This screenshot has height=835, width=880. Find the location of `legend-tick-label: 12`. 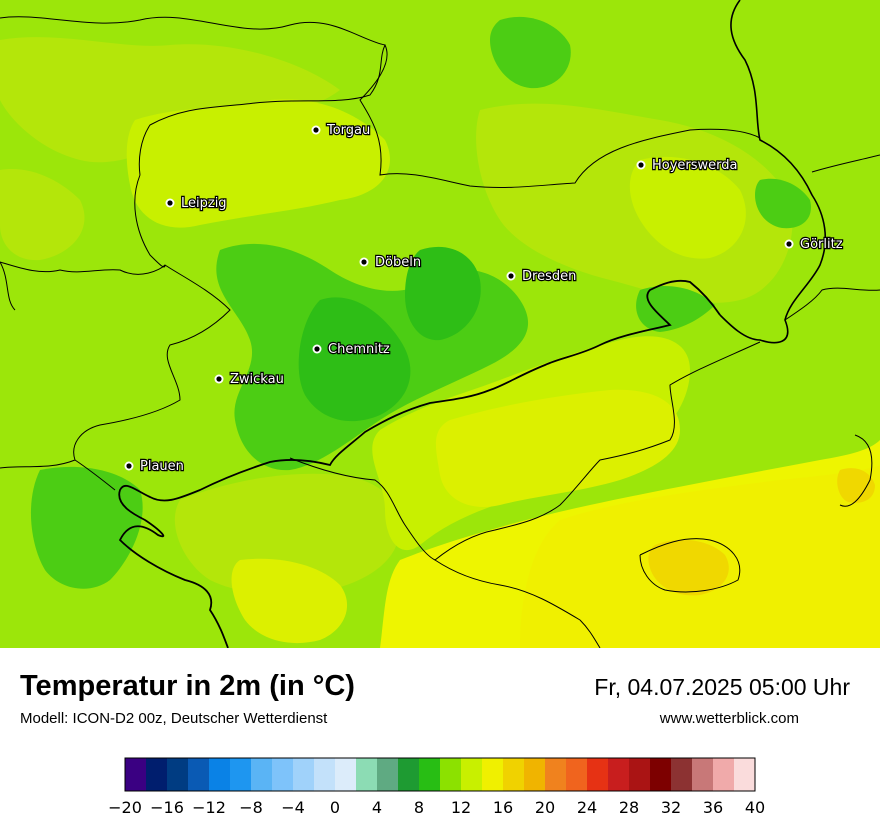

legend-tick-label: 12 is located at coordinates (461, 807).